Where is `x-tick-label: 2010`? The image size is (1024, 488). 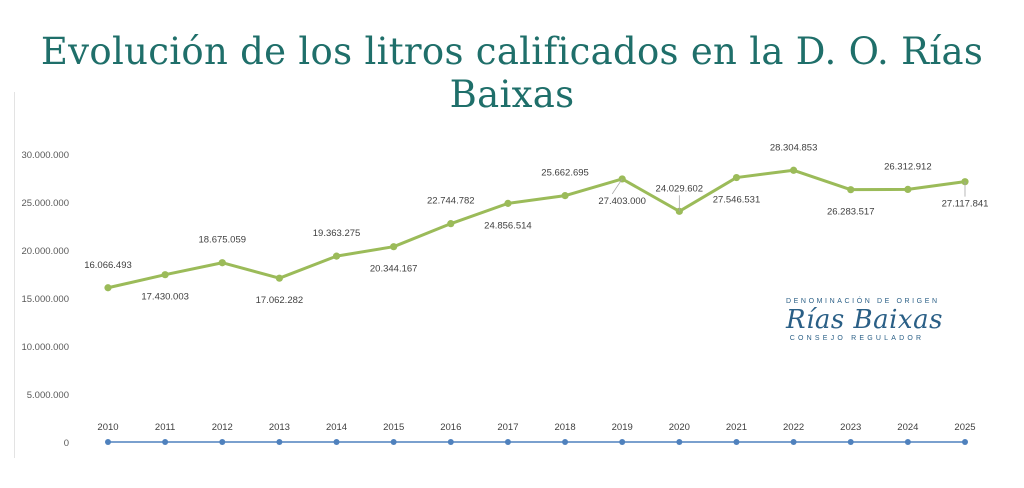
x-tick-label: 2010 is located at coordinates (107, 427).